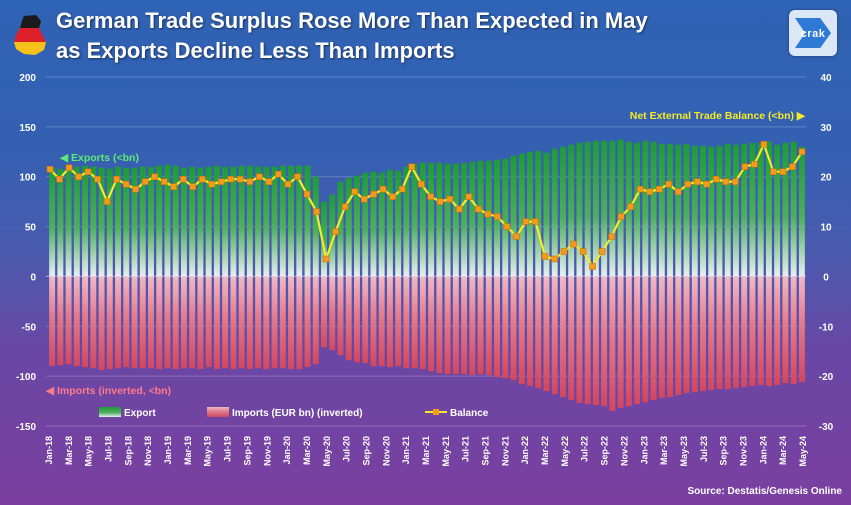 This screenshot has width=851, height=505. I want to click on x-tick-label: Sep-19, so click(247, 451).